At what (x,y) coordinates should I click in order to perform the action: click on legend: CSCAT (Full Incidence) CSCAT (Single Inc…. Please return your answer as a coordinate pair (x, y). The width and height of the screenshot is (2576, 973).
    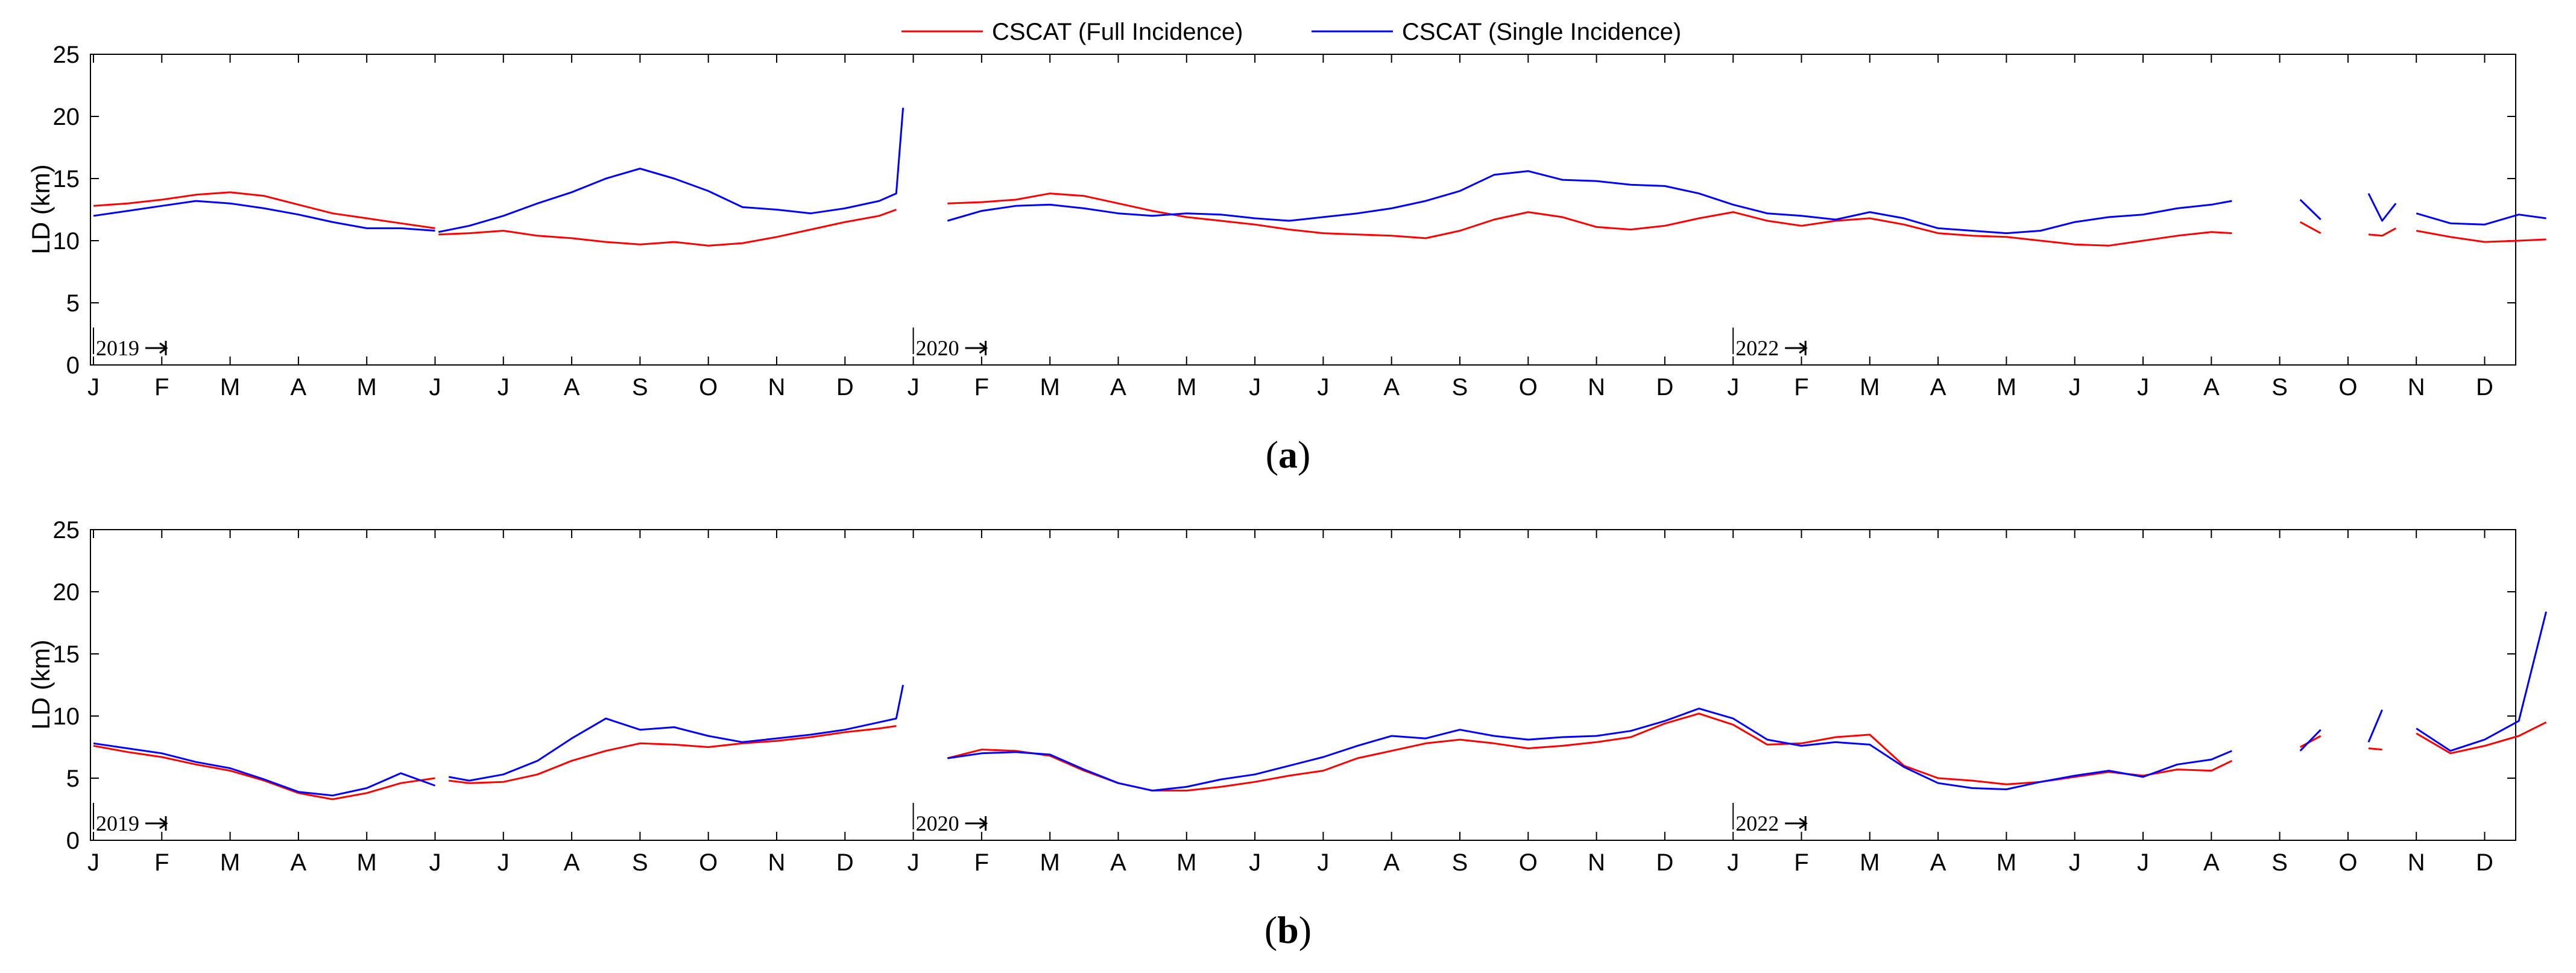
    Looking at the image, I should click on (1291, 32).